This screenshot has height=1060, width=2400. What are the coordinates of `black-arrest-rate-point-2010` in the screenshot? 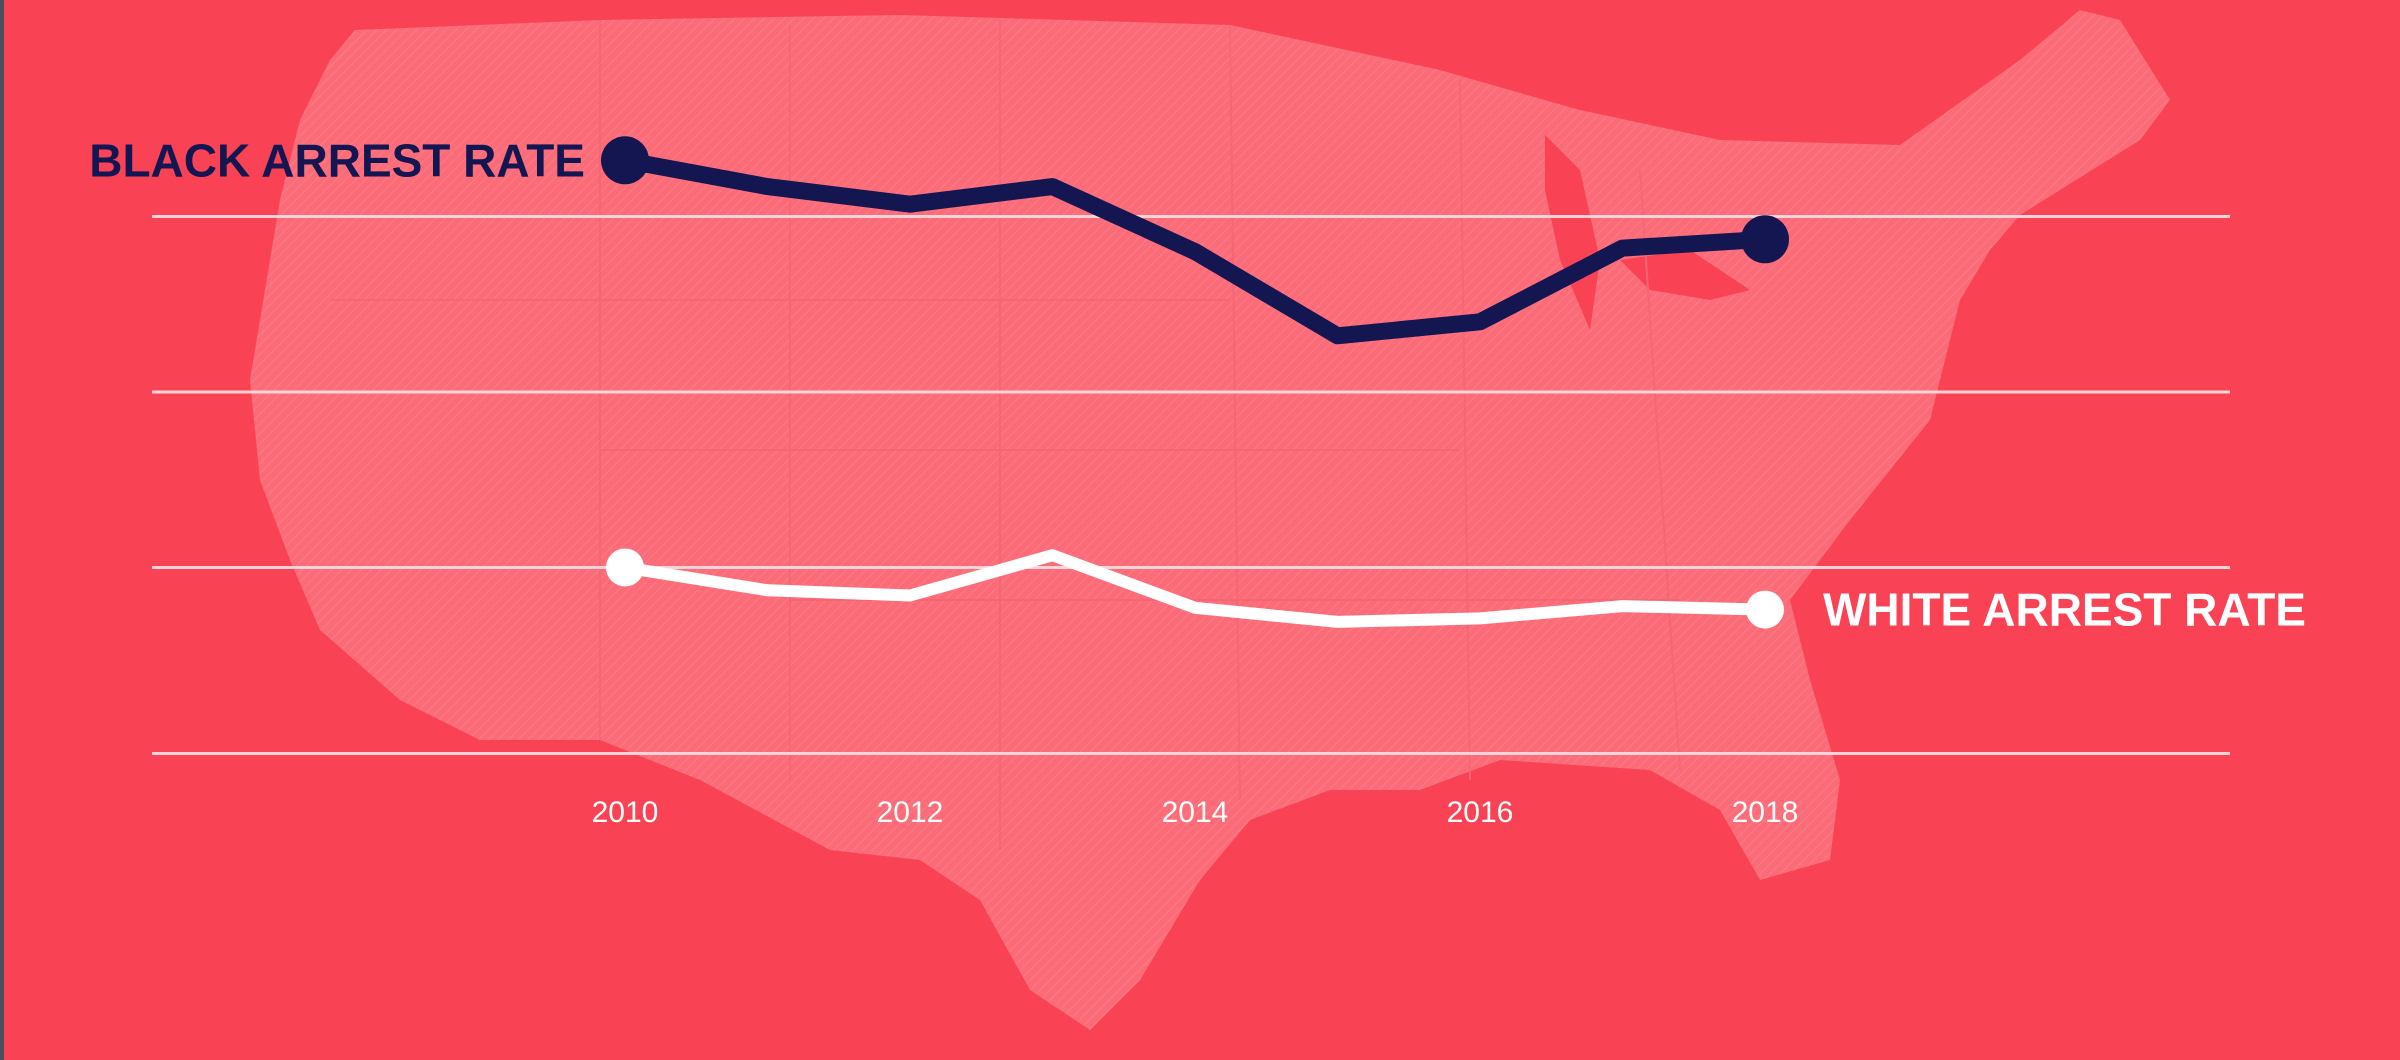 It's located at (625, 160).